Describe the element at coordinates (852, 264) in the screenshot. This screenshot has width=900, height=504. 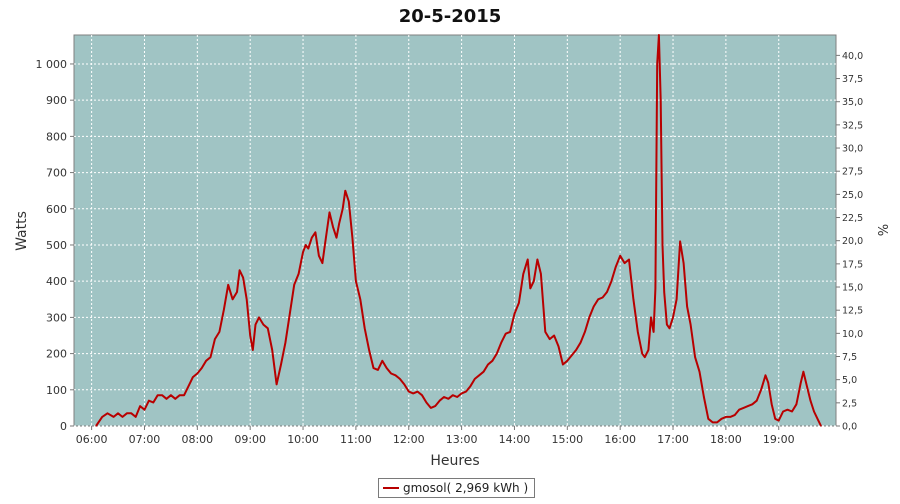
I see `y2-tick-label: 17,5` at that location.